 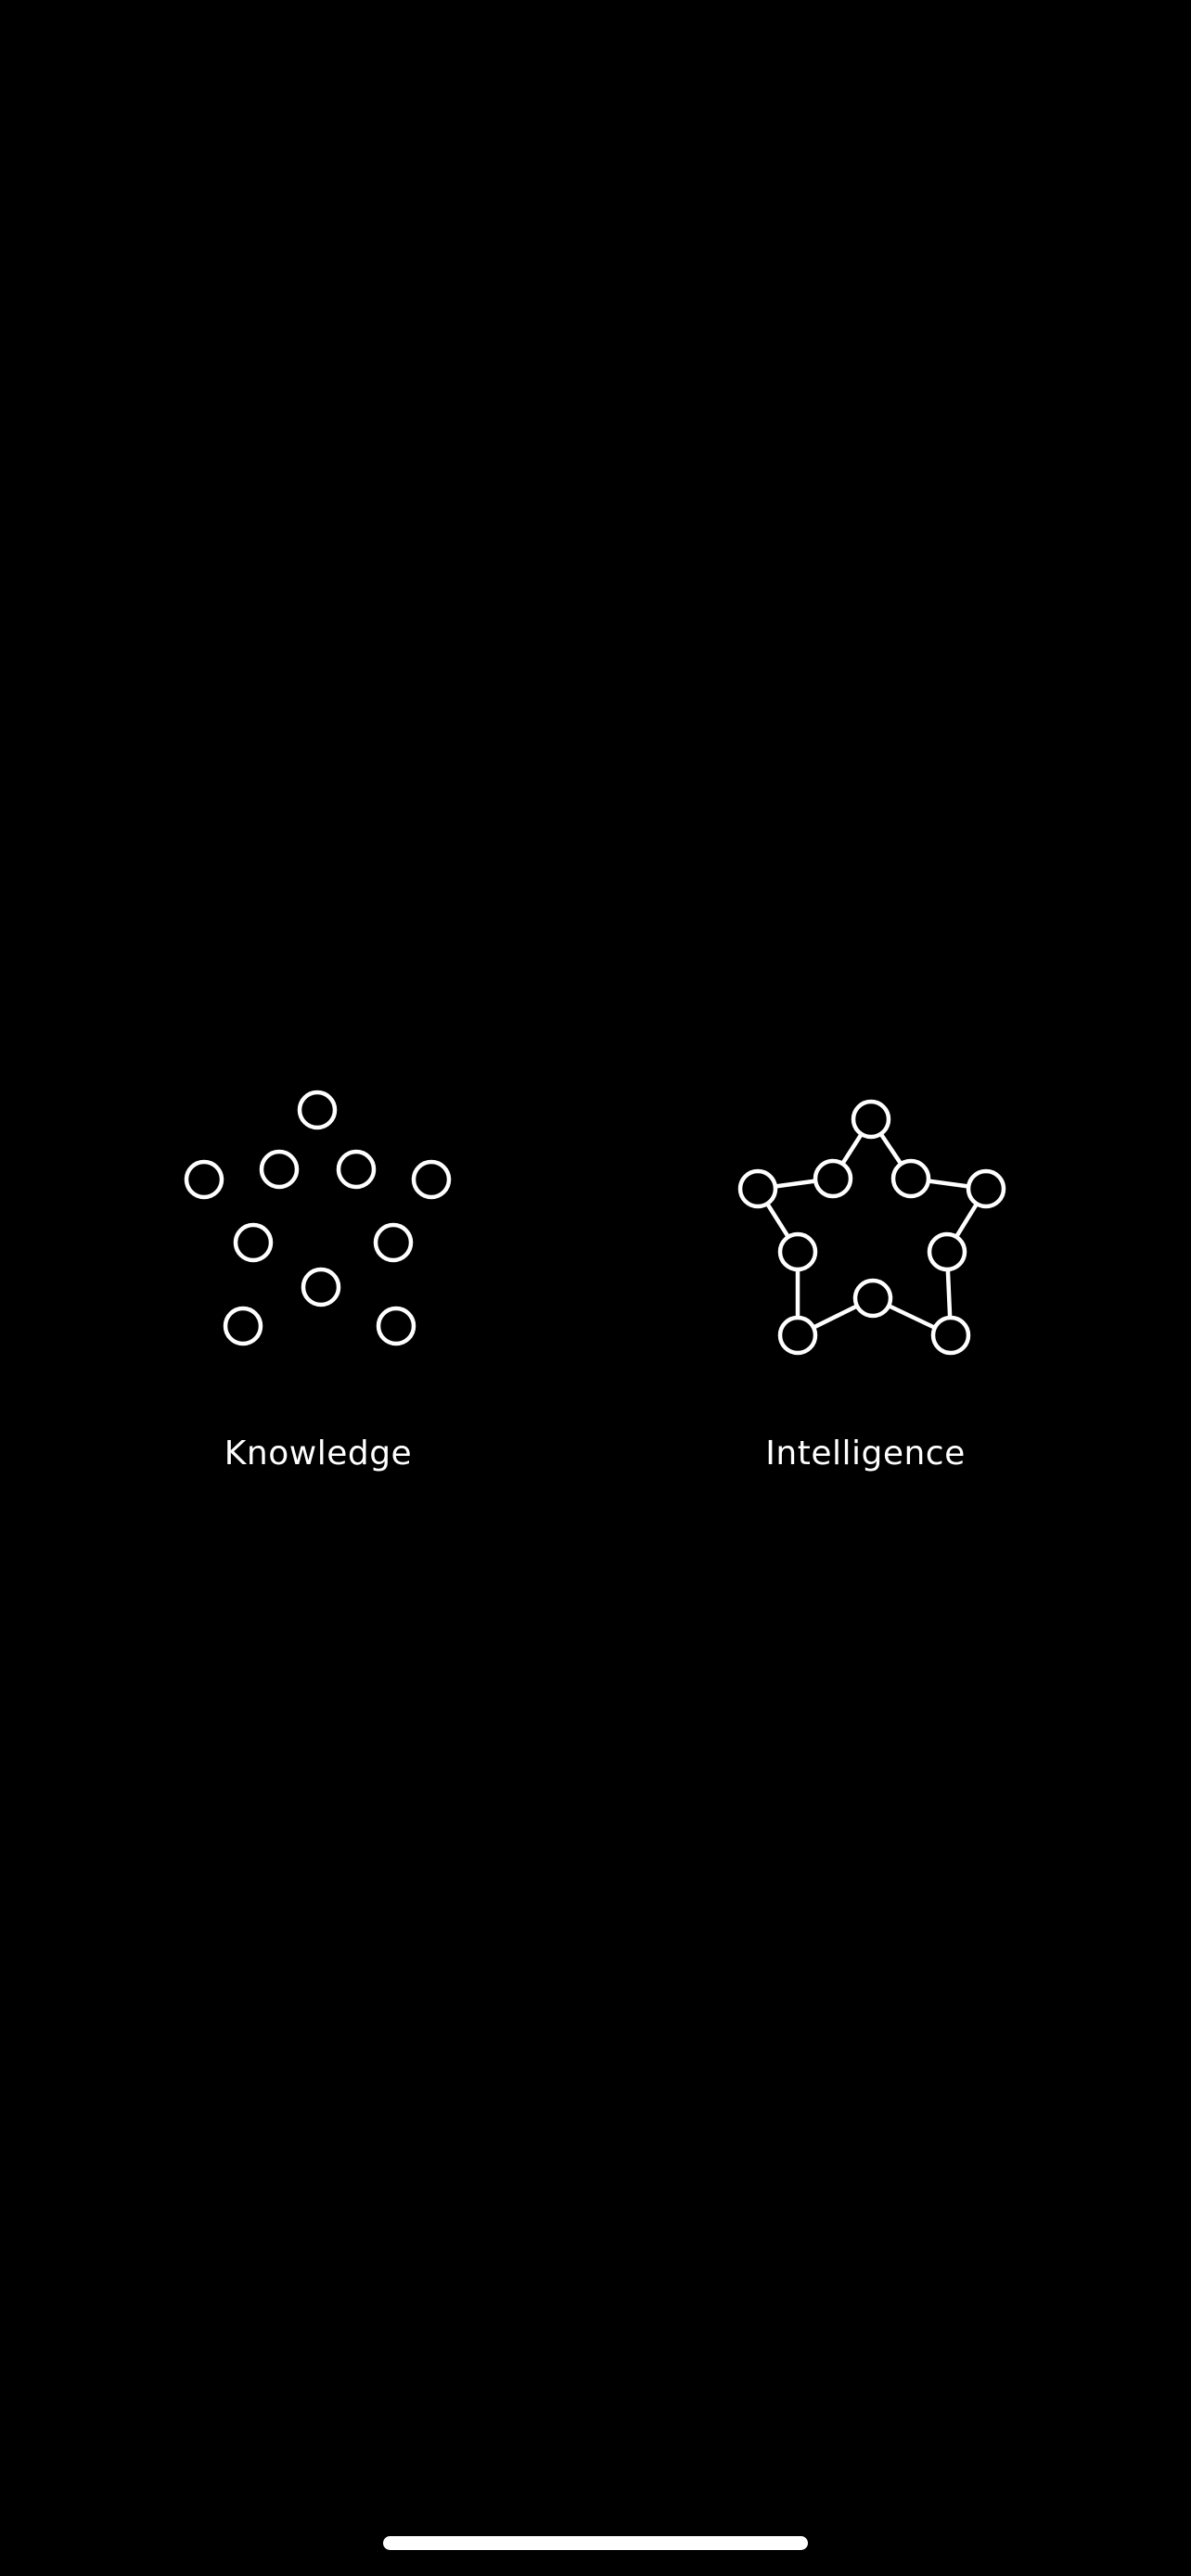 I want to click on intelligence-concept: Intelligence, so click(x=866, y=1289).